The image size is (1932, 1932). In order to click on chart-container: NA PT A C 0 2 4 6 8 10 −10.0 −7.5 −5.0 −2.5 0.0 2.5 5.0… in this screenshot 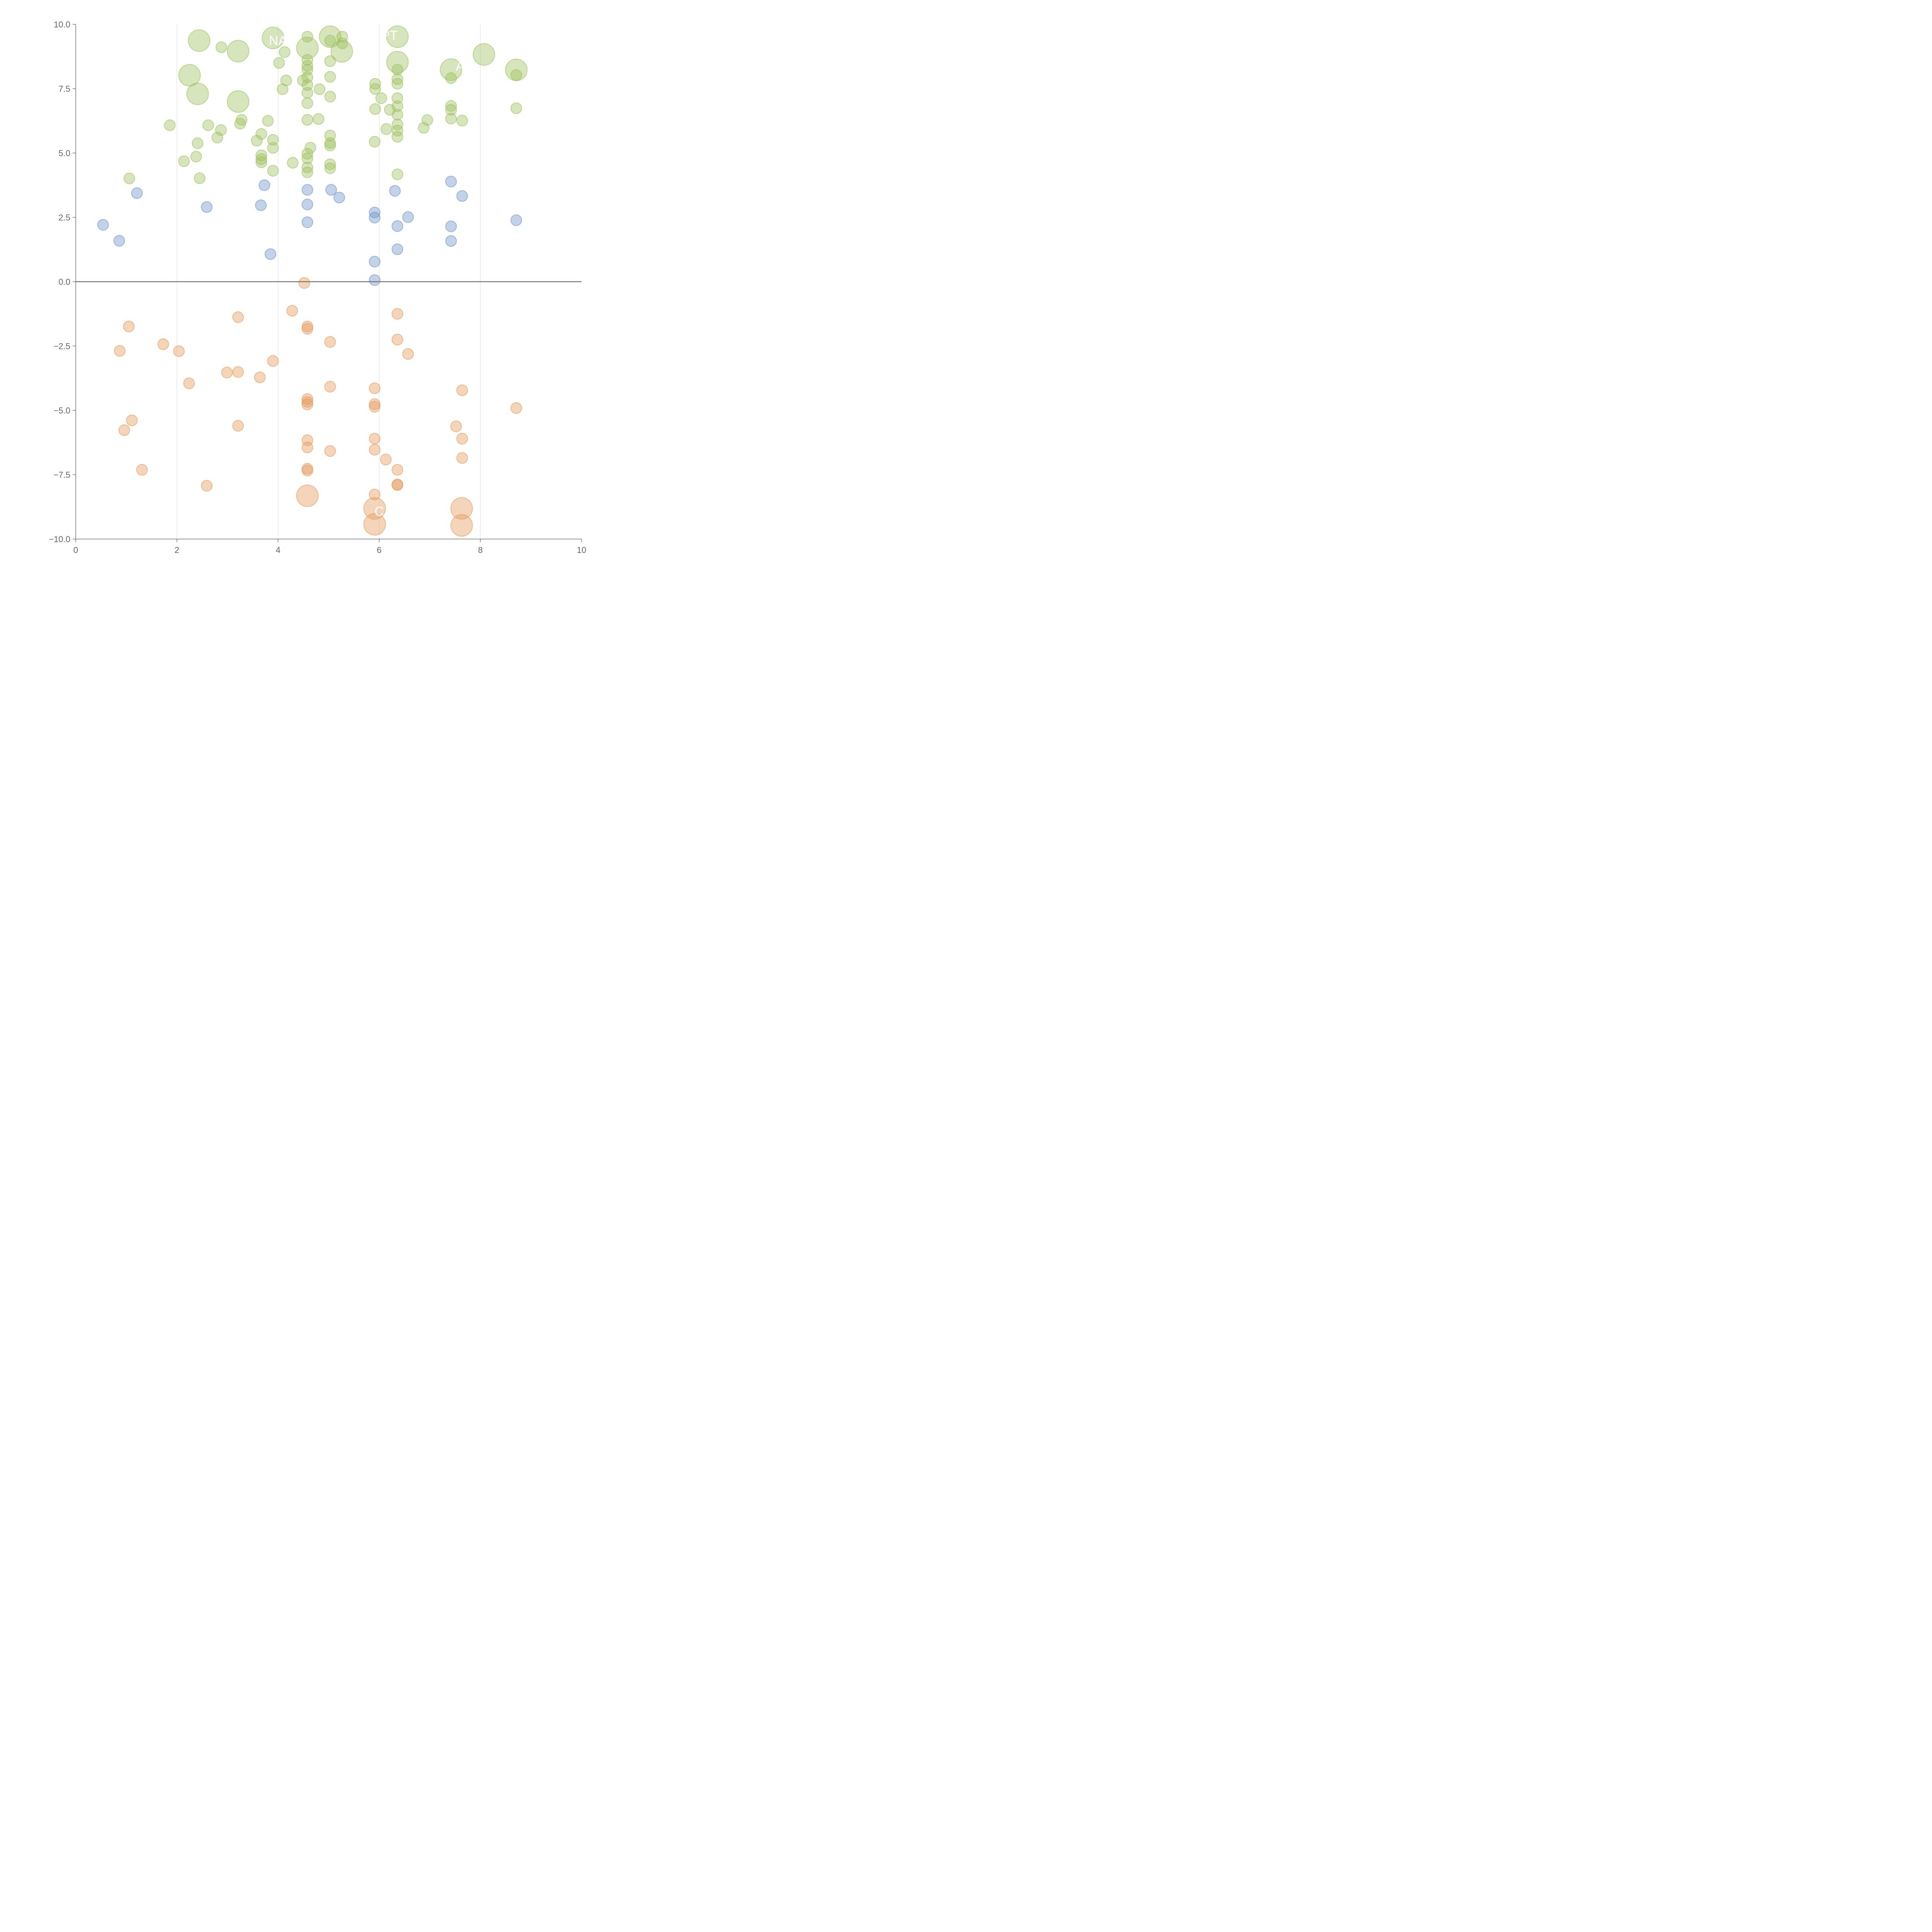, I will do `click(301, 301)`.